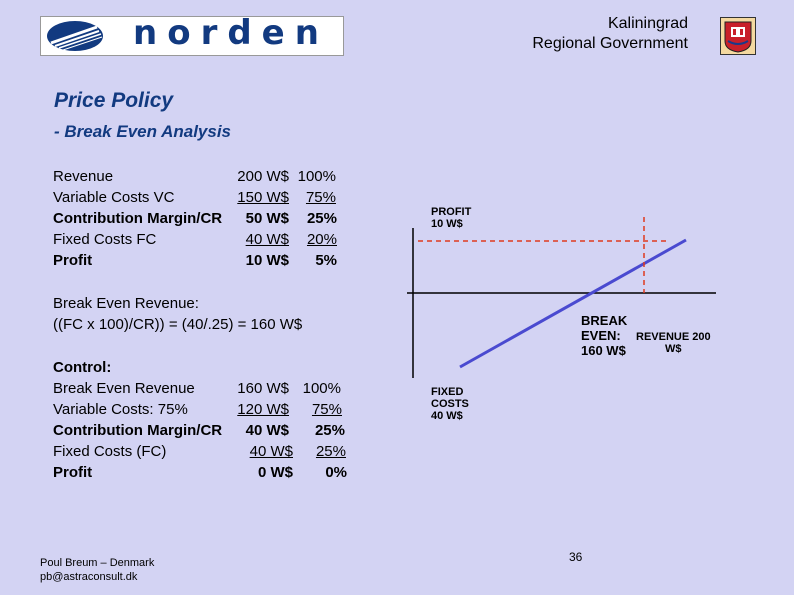  Describe the element at coordinates (601, 335) in the screenshot. I see `break-even-label-line: EVEN:` at that location.